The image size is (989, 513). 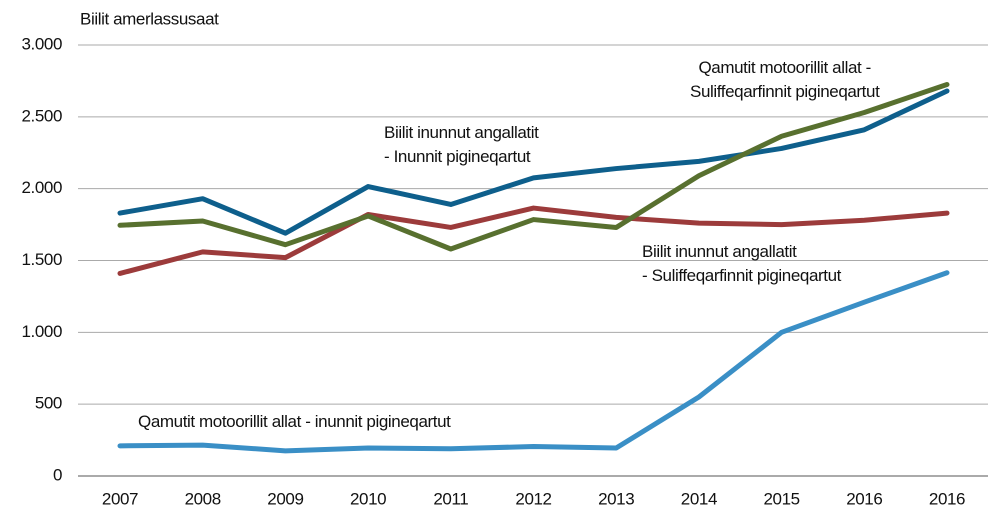 What do you see at coordinates (781, 498) in the screenshot?
I see `x-tick-label: 2015` at bounding box center [781, 498].